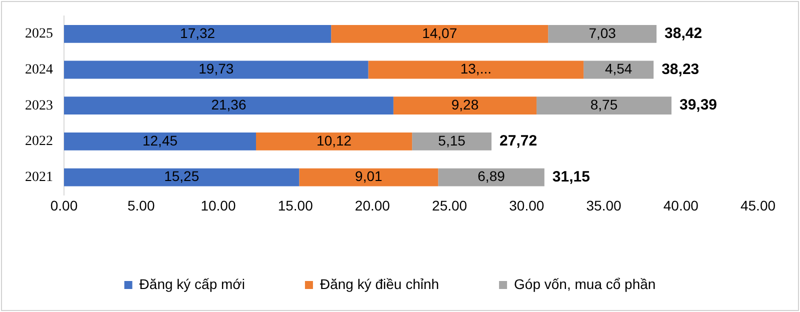 Image resolution: width=800 pixels, height=312 pixels. I want to click on legend-label: Đăng ký điều chỉnh, so click(380, 284).